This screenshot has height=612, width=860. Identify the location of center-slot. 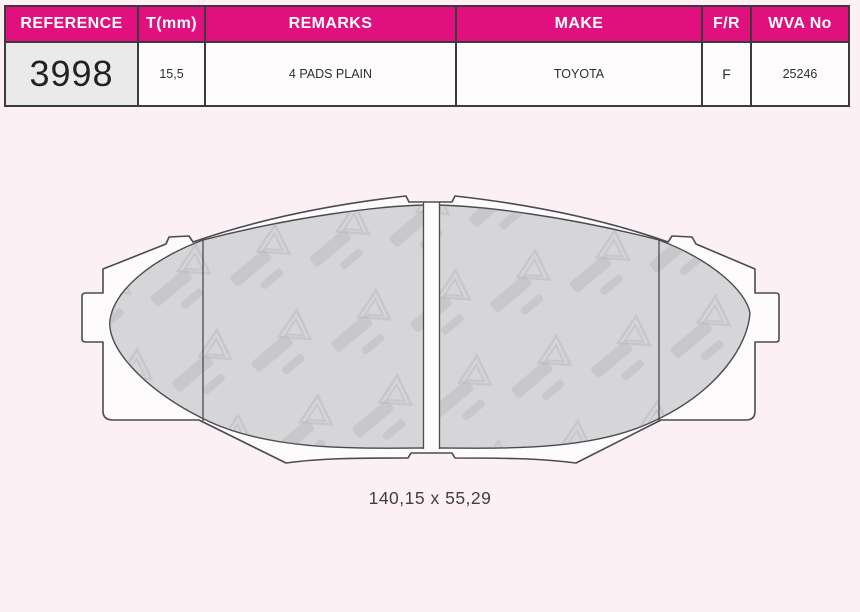
(431, 326).